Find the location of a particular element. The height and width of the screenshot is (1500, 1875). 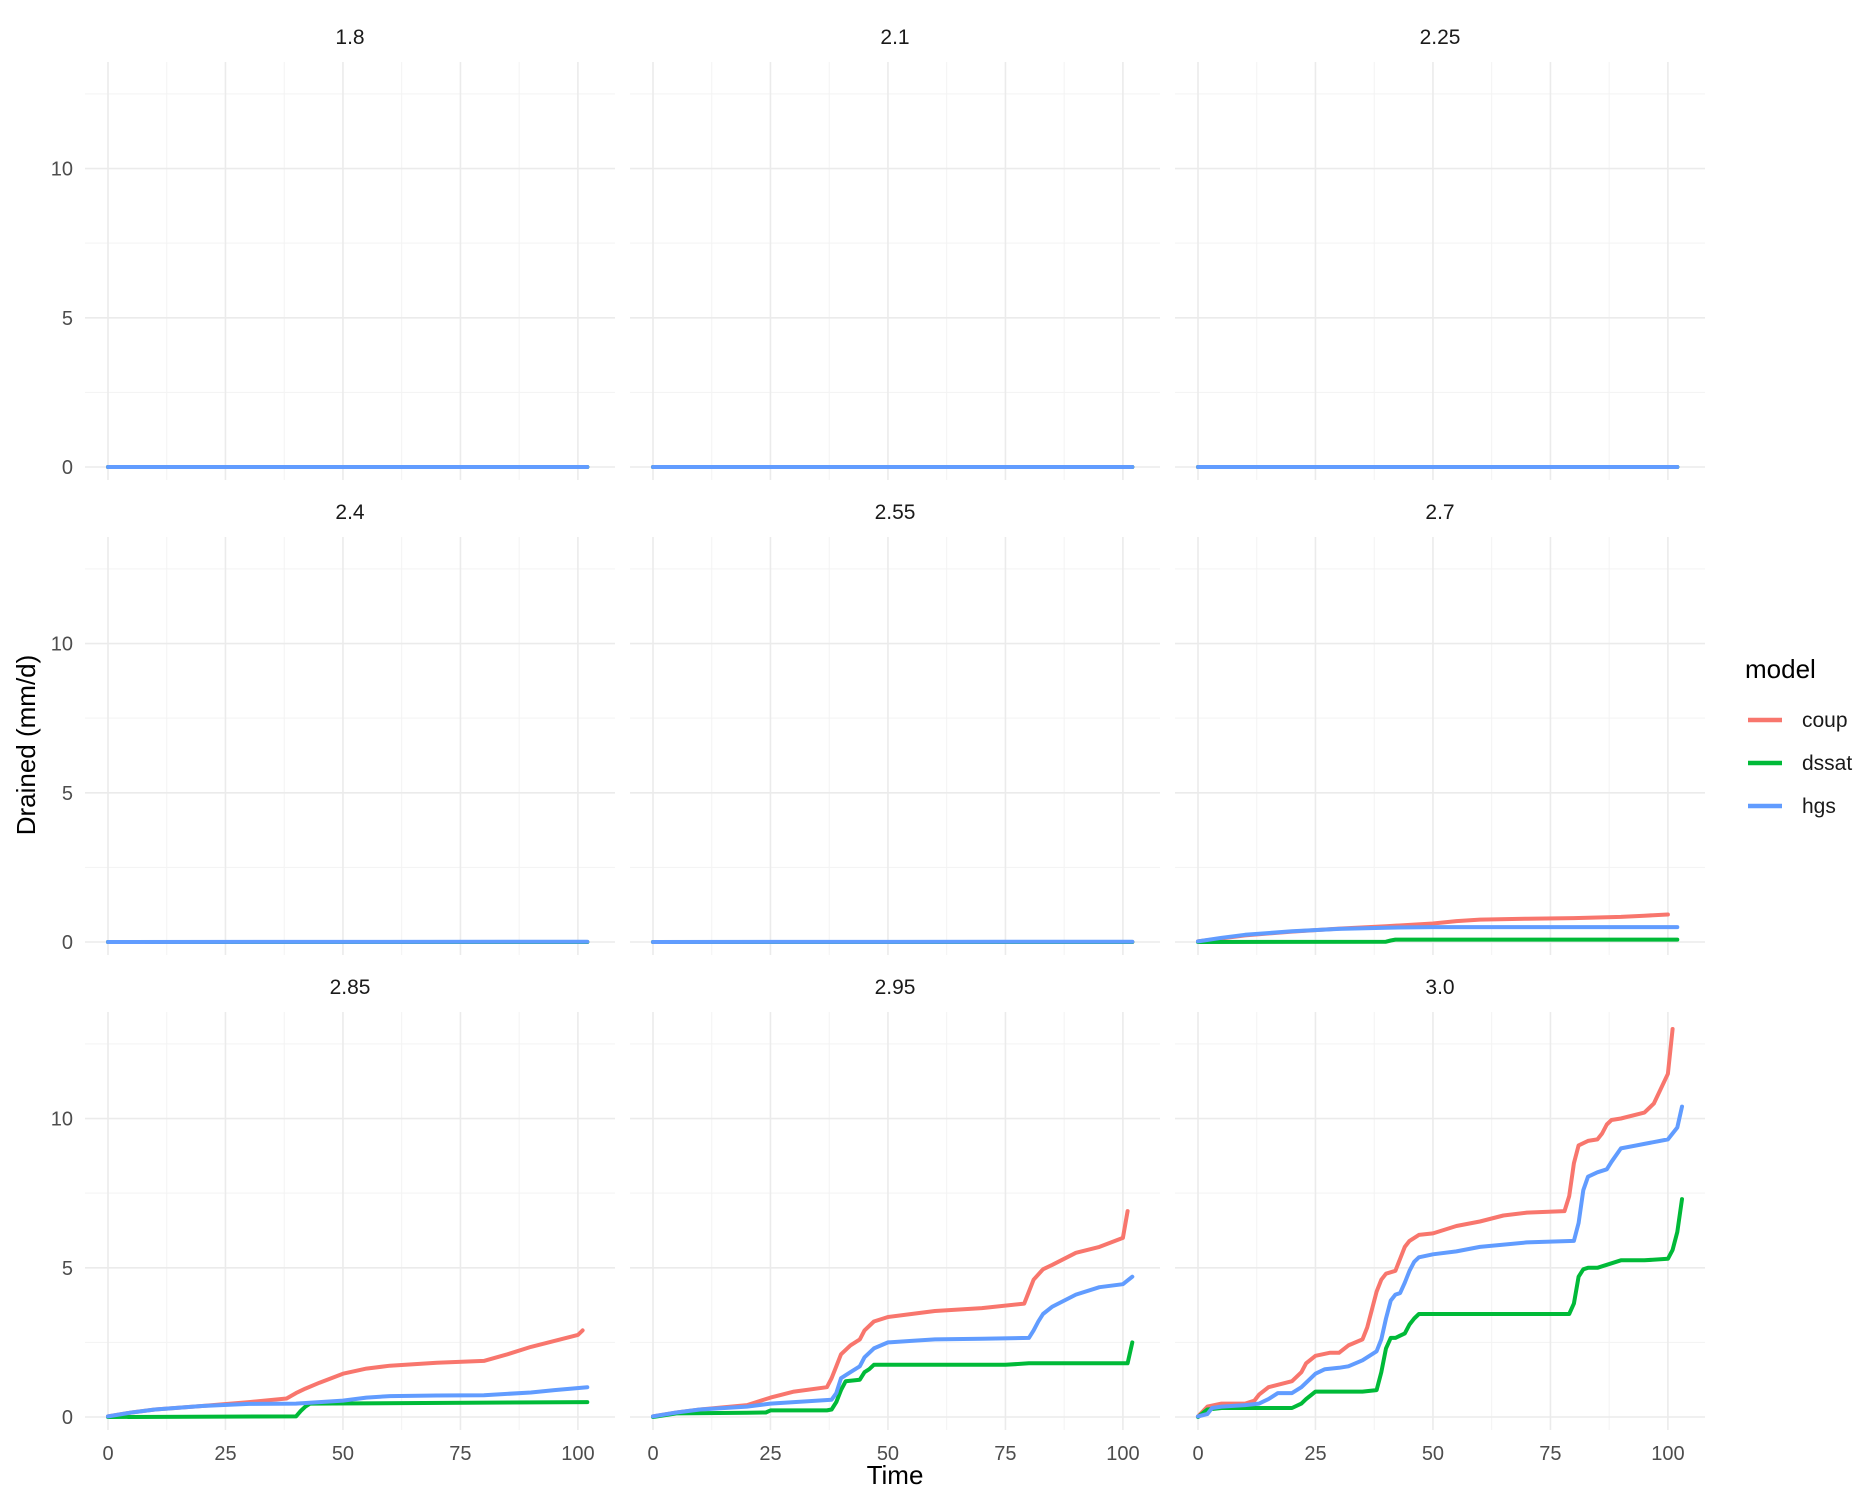

legend: model coup dssat hgs is located at coordinates (1798, 736).